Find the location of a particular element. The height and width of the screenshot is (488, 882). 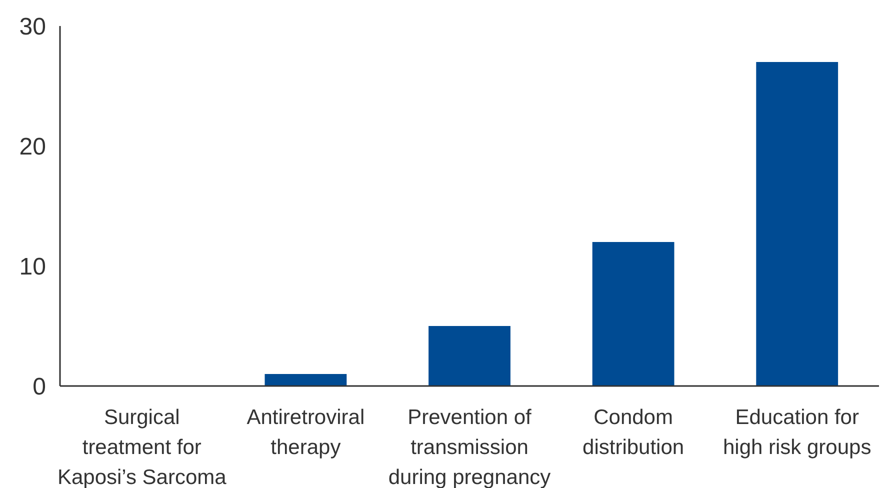

x-tick-label: Prevention of transmission during pregnancy is located at coordinates (470, 447).